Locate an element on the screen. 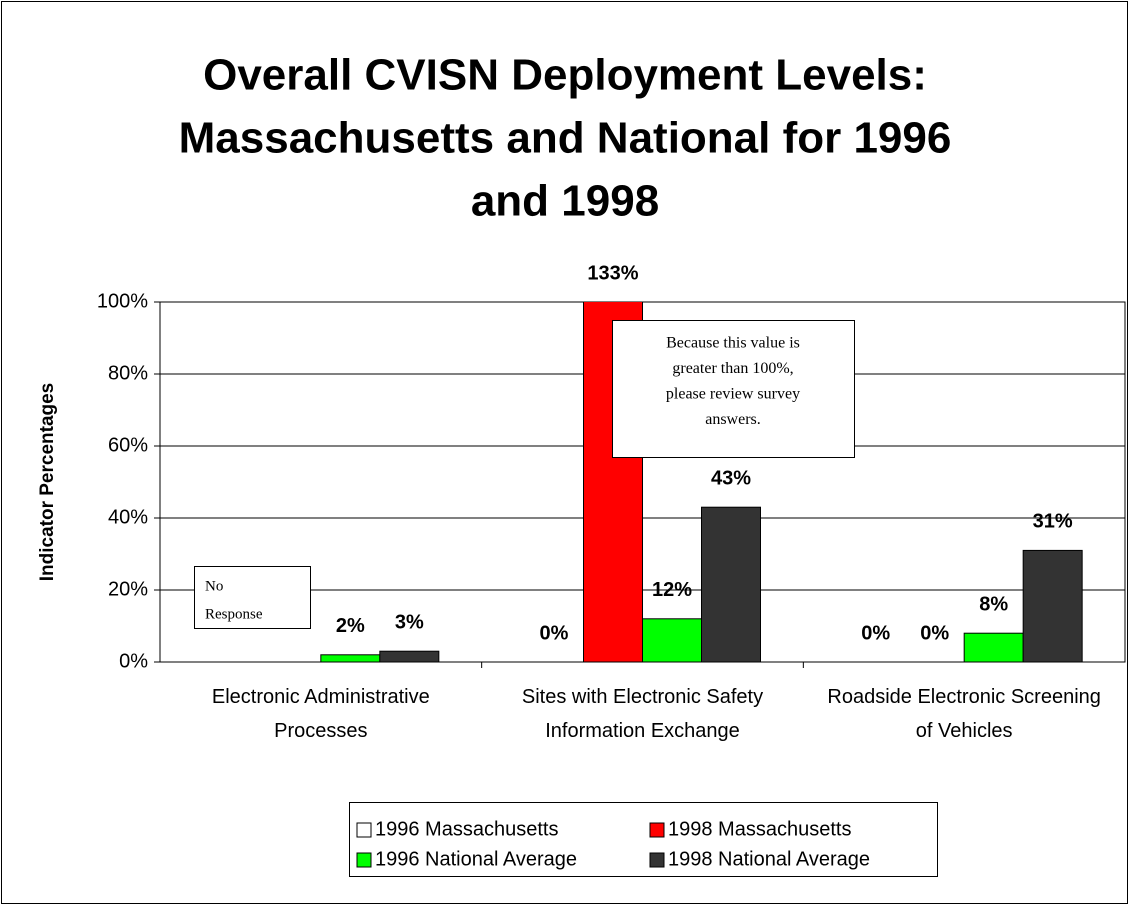  annotation-text: answers. is located at coordinates (733, 419).